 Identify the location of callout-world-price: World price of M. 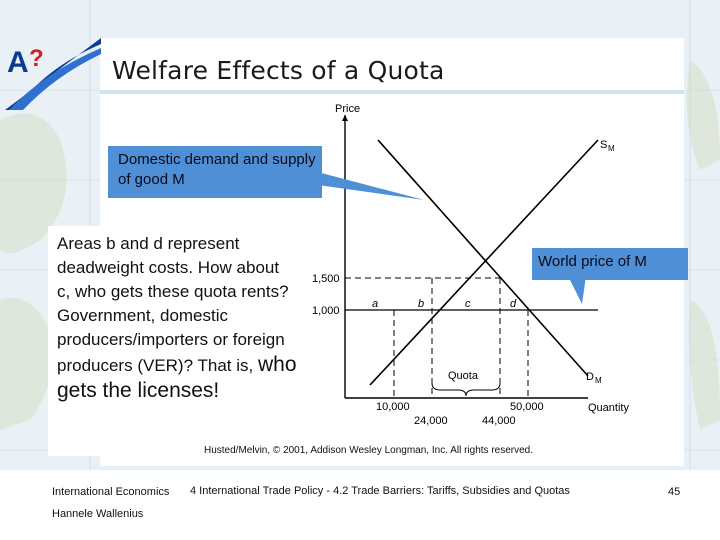
(610, 264).